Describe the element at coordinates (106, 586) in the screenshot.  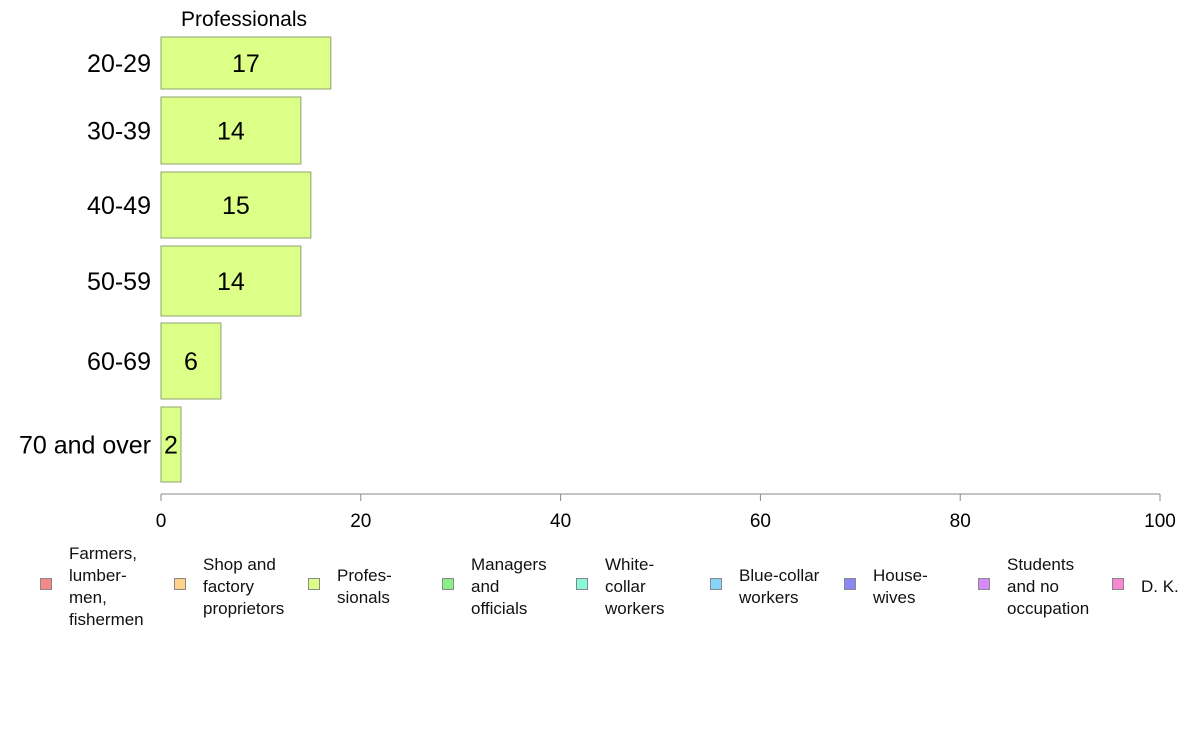
I see `legend-label: Farmers, lumber- men, fishermen` at that location.